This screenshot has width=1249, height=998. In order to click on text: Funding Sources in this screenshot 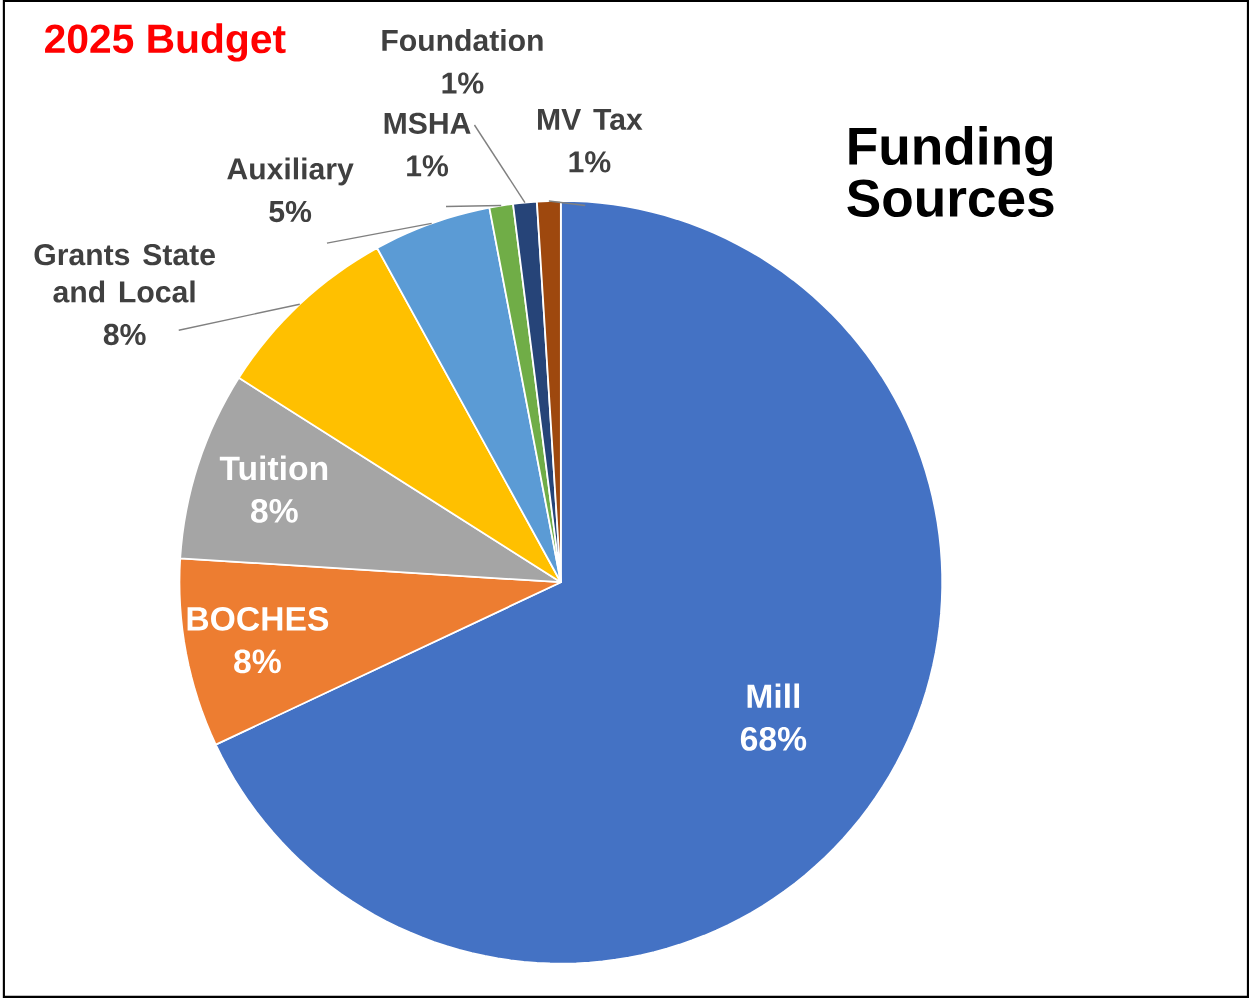, I will do `click(950, 172)`.